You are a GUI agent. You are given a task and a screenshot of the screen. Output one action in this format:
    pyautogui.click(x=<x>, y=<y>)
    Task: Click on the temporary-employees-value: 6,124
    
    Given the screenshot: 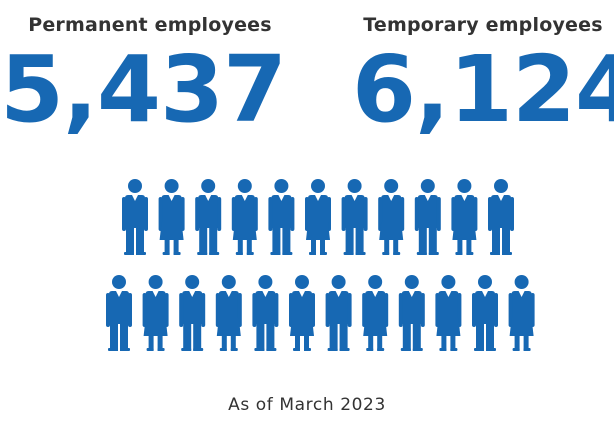 What is the action you would take?
    pyautogui.click(x=483, y=89)
    